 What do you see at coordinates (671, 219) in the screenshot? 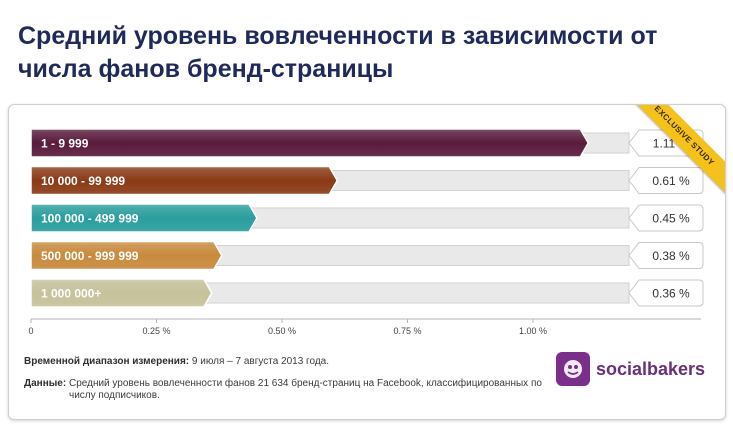
I see `bar-value-label: 0.45 %` at bounding box center [671, 219].